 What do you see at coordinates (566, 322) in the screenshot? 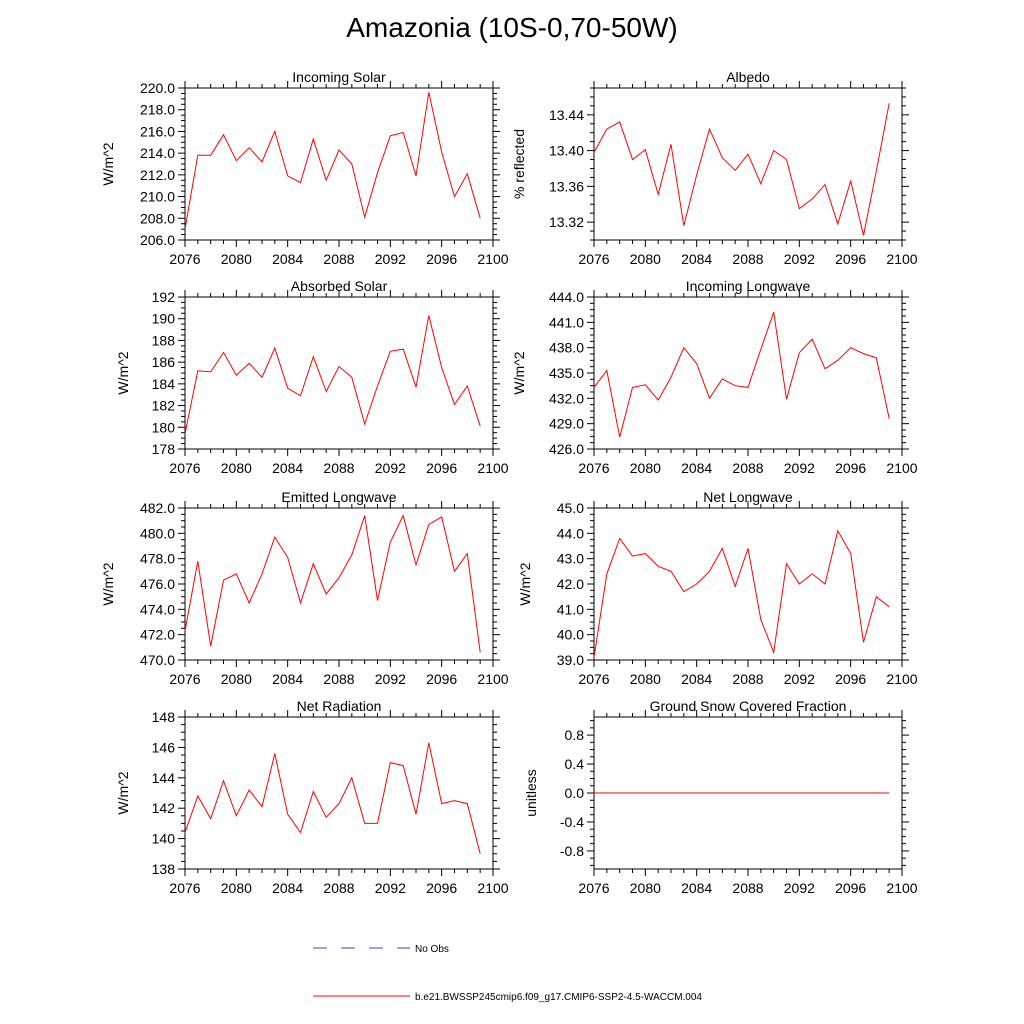
I see `y-tick-label: 441.0` at bounding box center [566, 322].